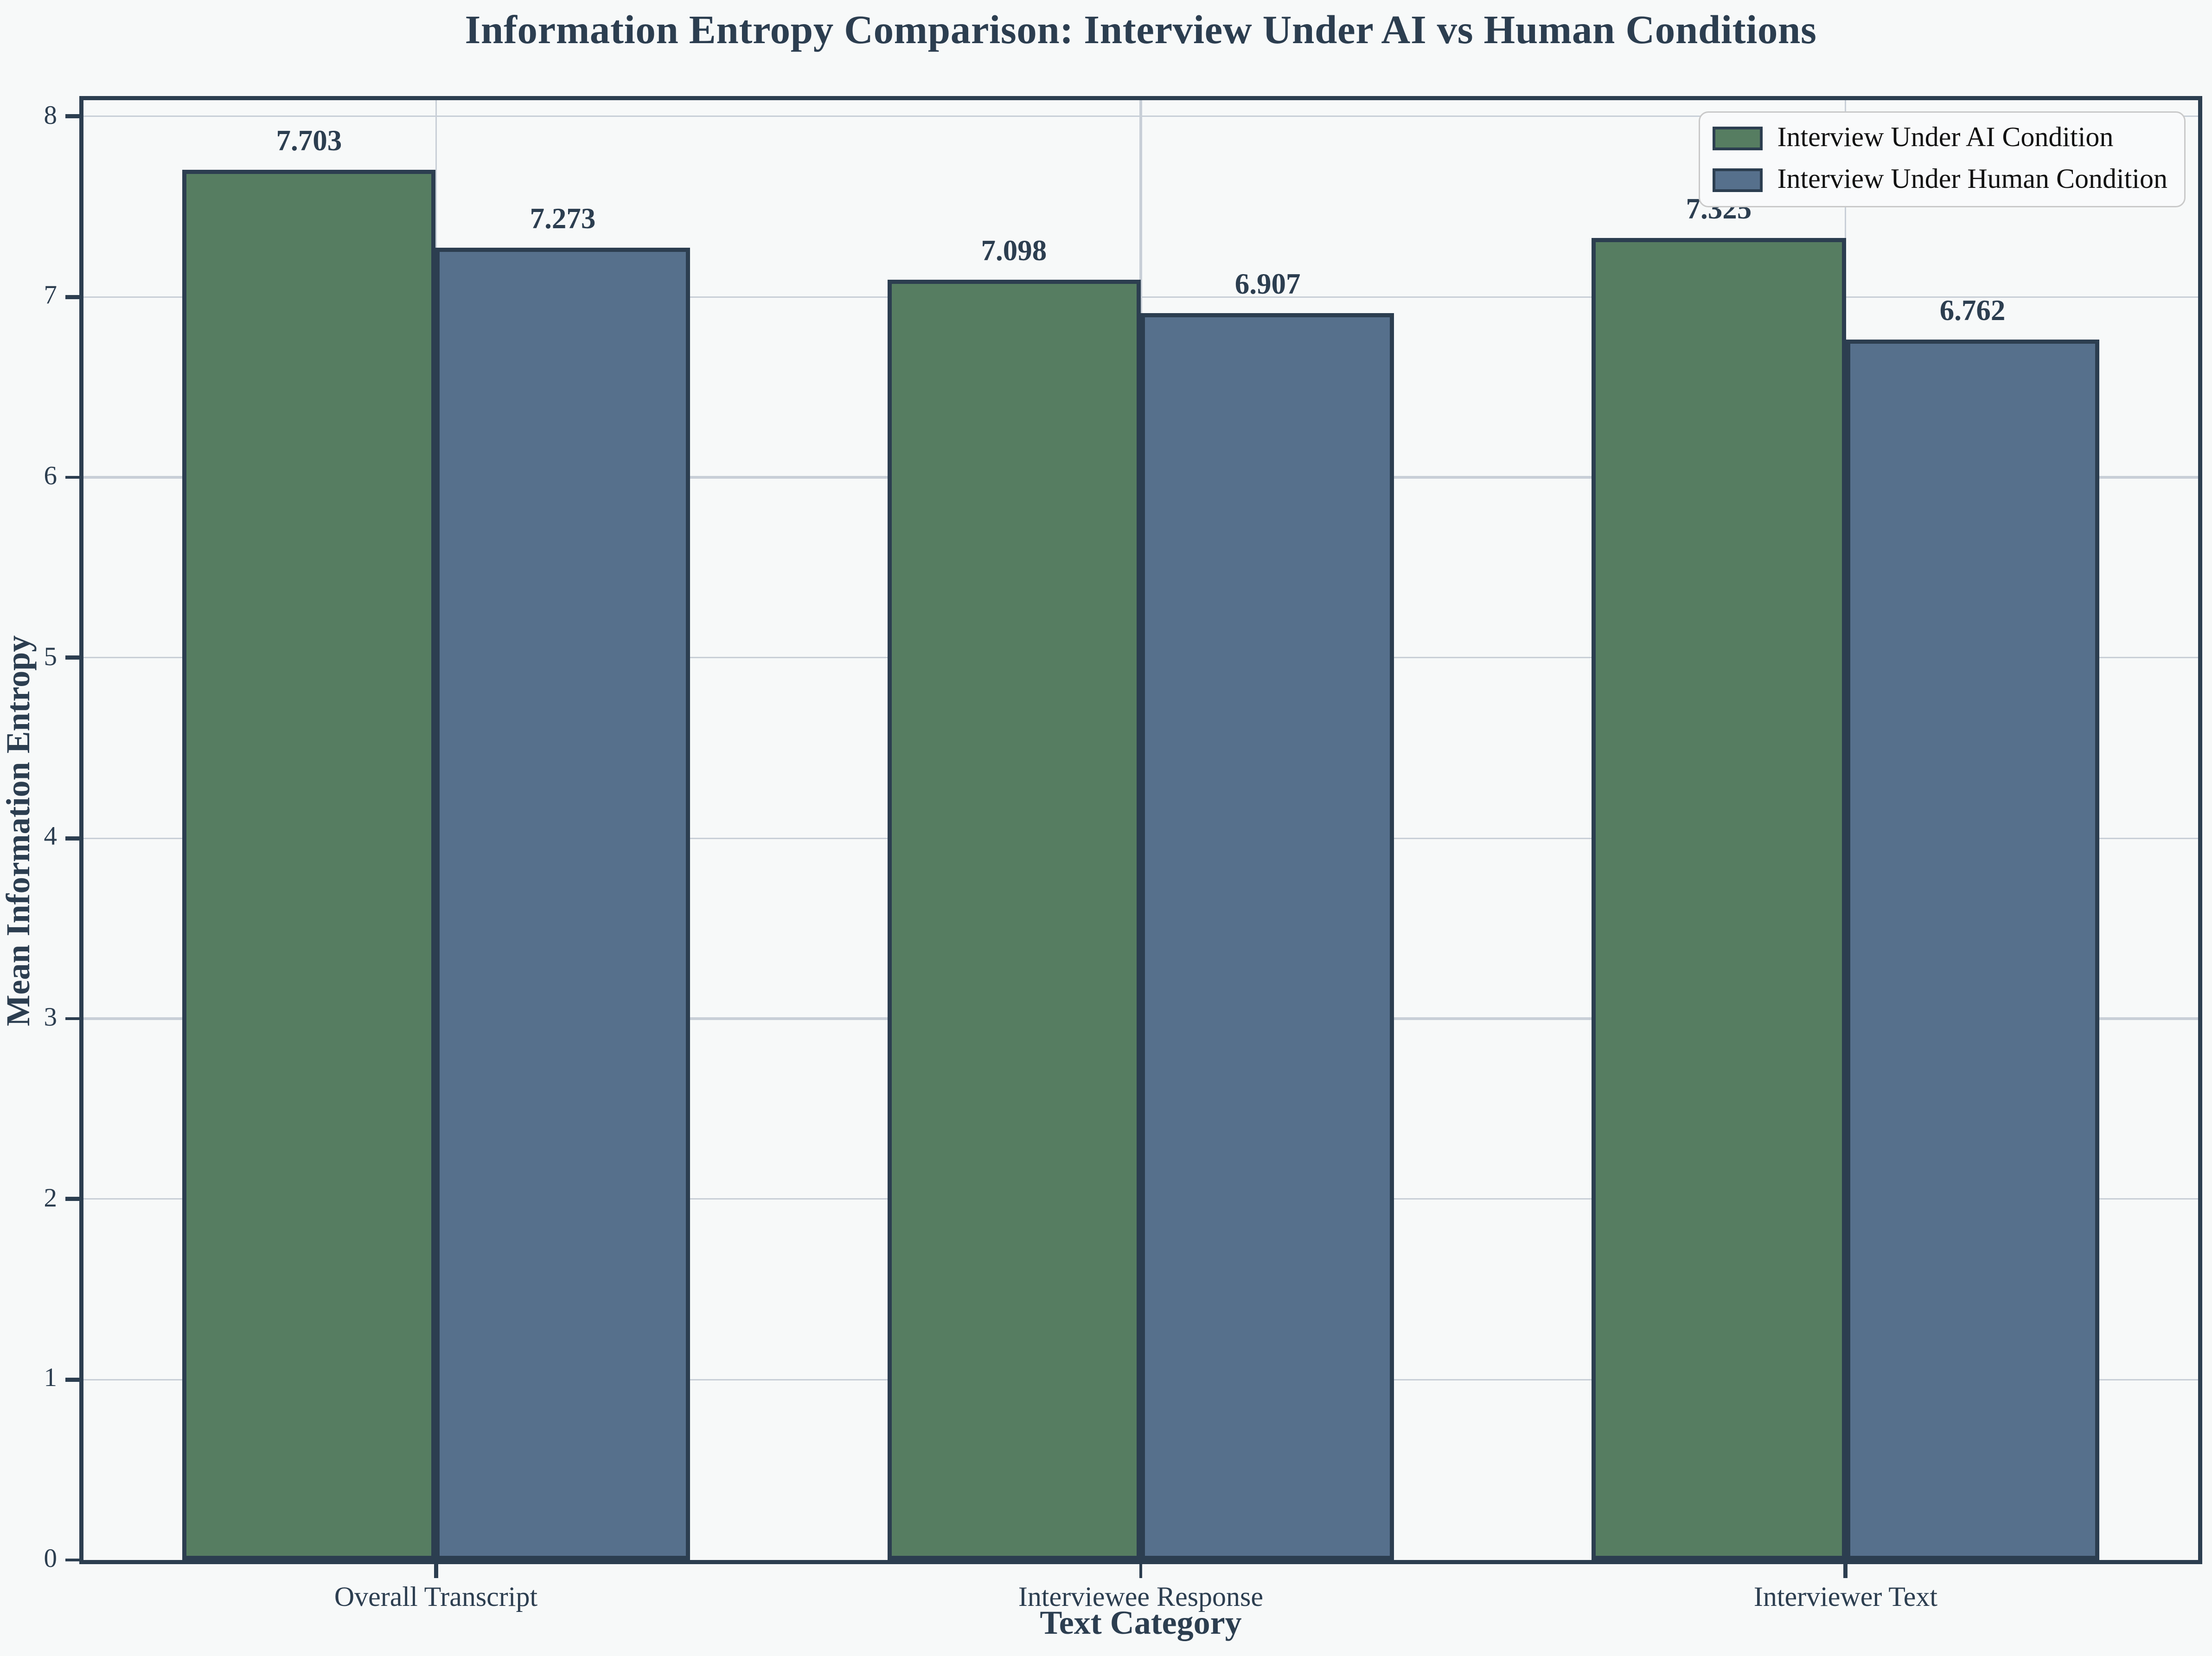  Describe the element at coordinates (51, 1559) in the screenshot. I see `y-tick-label: 0` at that location.